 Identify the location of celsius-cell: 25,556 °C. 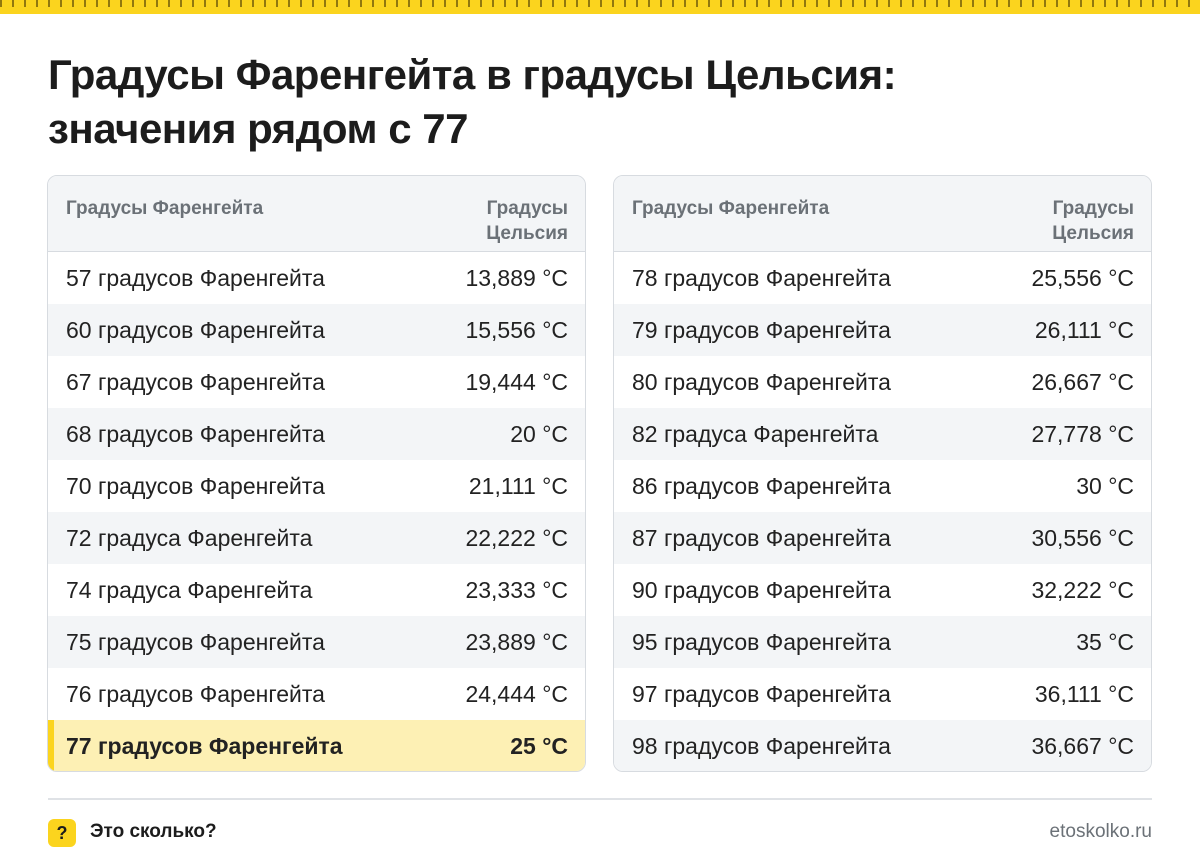
(1082, 277).